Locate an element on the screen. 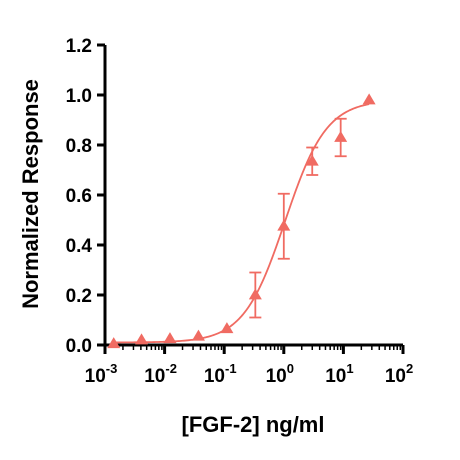 Image resolution: width=460 pixels, height=460 pixels. y-tick-label: 0.0 is located at coordinates (79, 346).